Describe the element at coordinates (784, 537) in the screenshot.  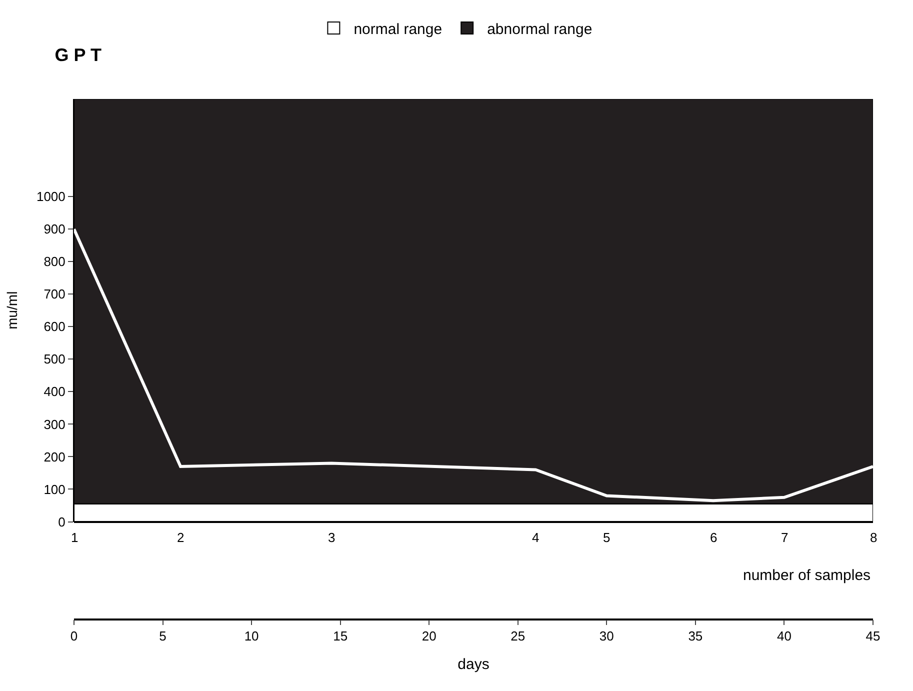
I see `text: 7` at that location.